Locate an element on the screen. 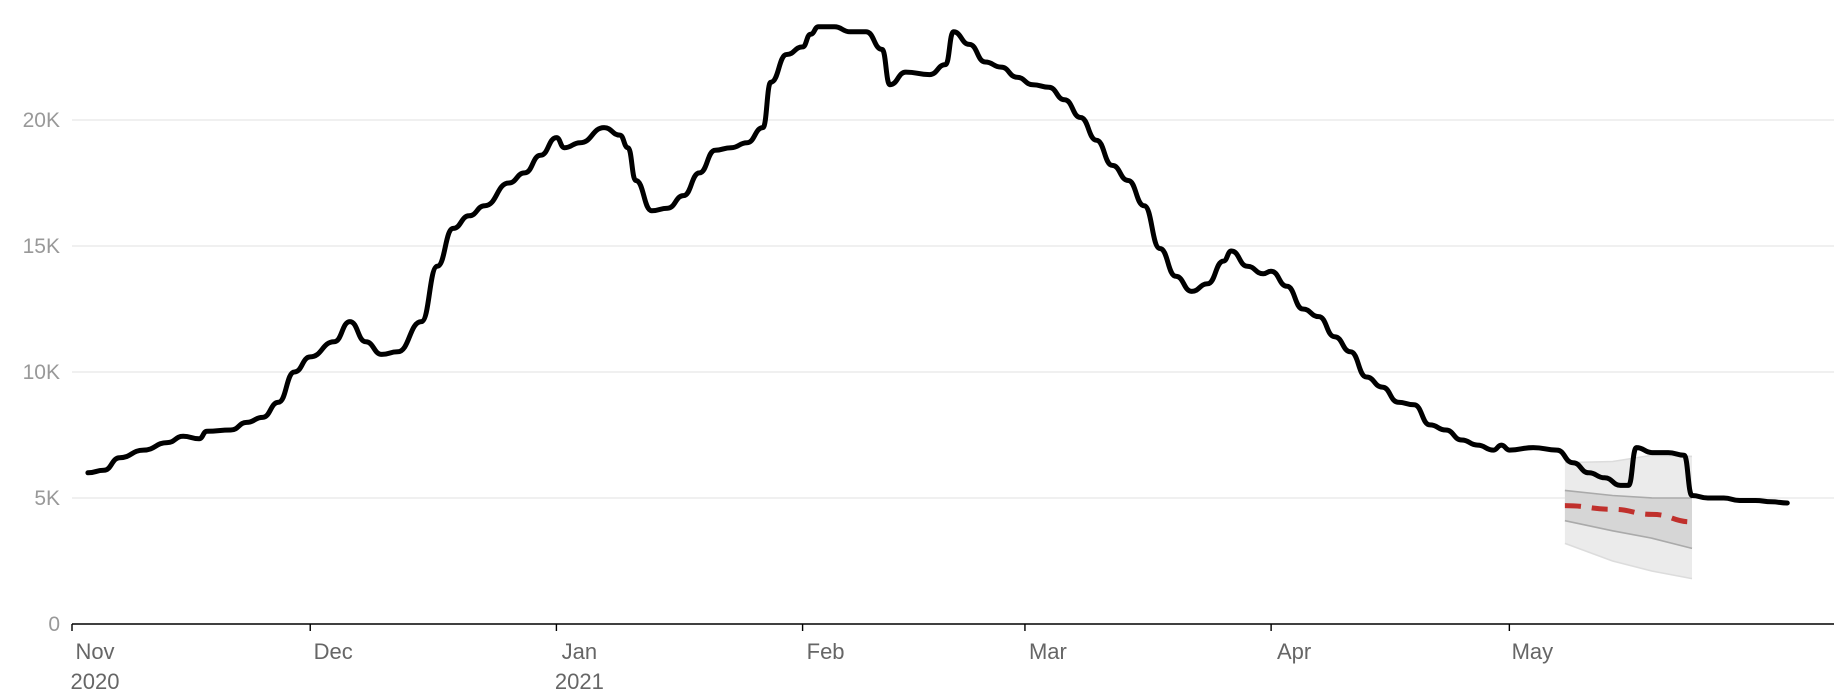 This screenshot has height=700, width=1841. y-axis-tick-labels: 0 5K 10K 15K 20K is located at coordinates (41, 372).